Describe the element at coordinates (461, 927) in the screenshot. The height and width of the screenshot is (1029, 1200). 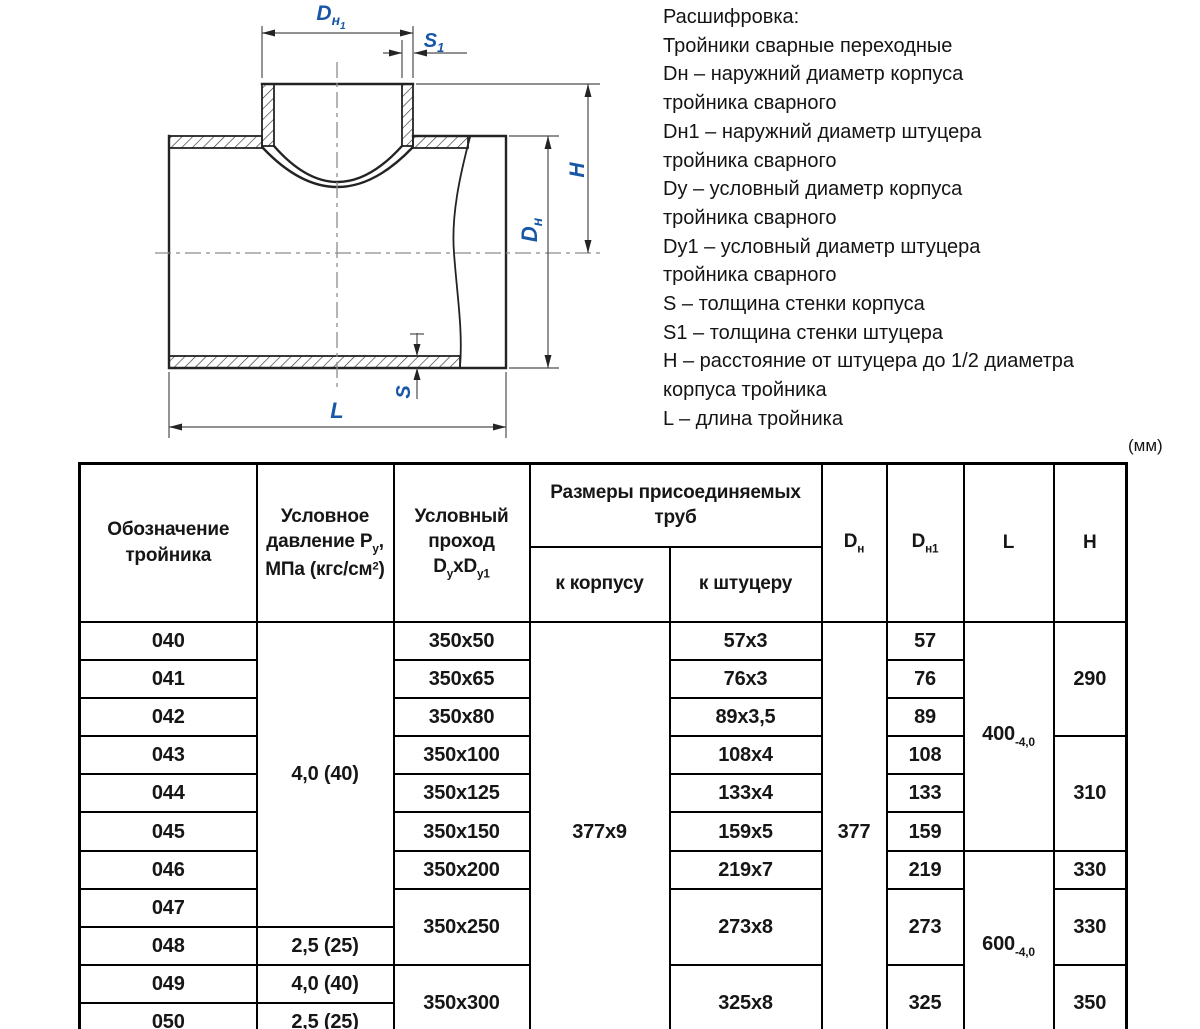
I see `table-cell: 350x250` at that location.